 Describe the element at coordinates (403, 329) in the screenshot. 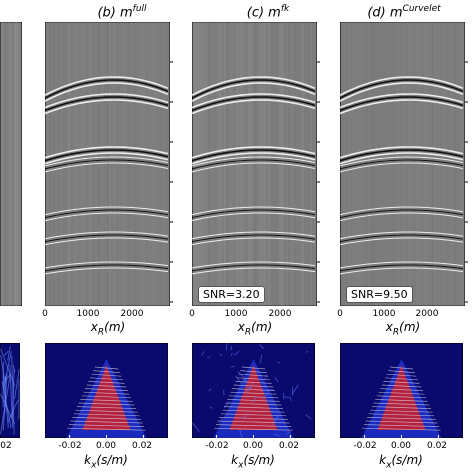

I see `xr-label-d: xR(m)` at that location.